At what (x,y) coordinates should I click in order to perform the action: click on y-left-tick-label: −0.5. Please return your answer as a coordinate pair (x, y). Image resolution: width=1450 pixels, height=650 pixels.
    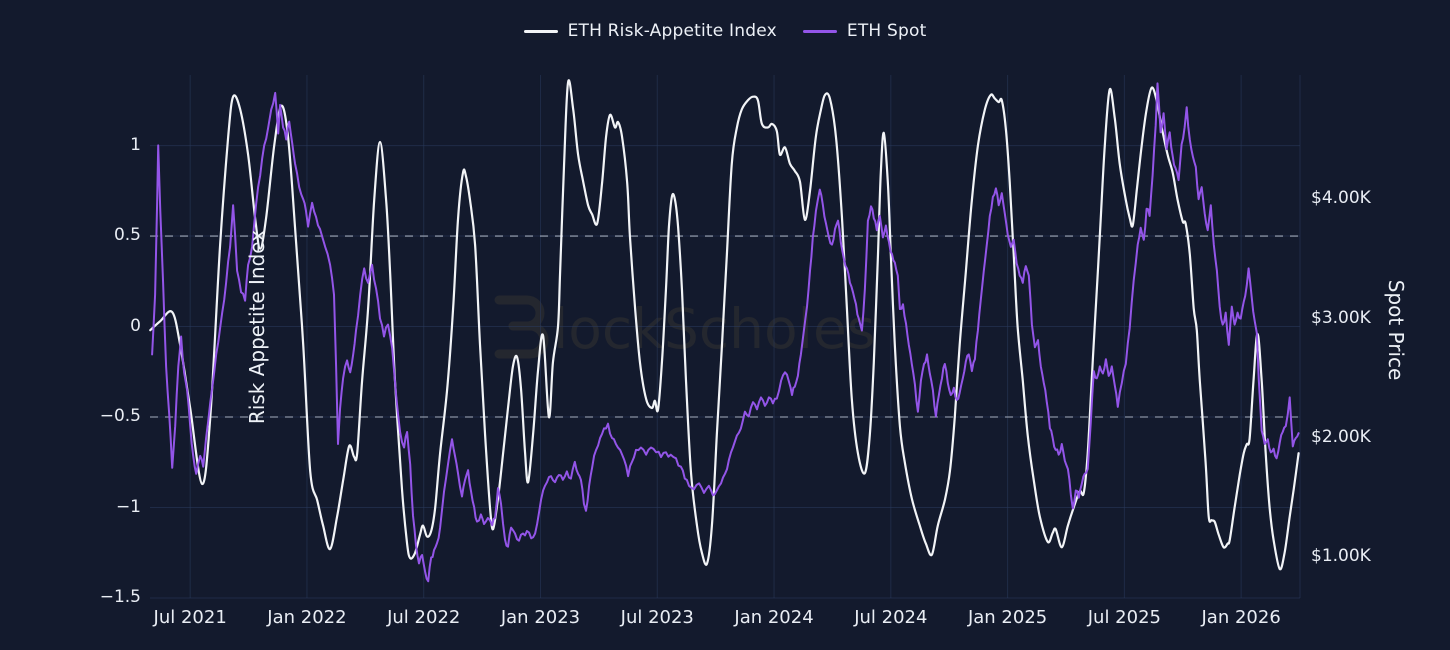
    Looking at the image, I should click on (120, 416).